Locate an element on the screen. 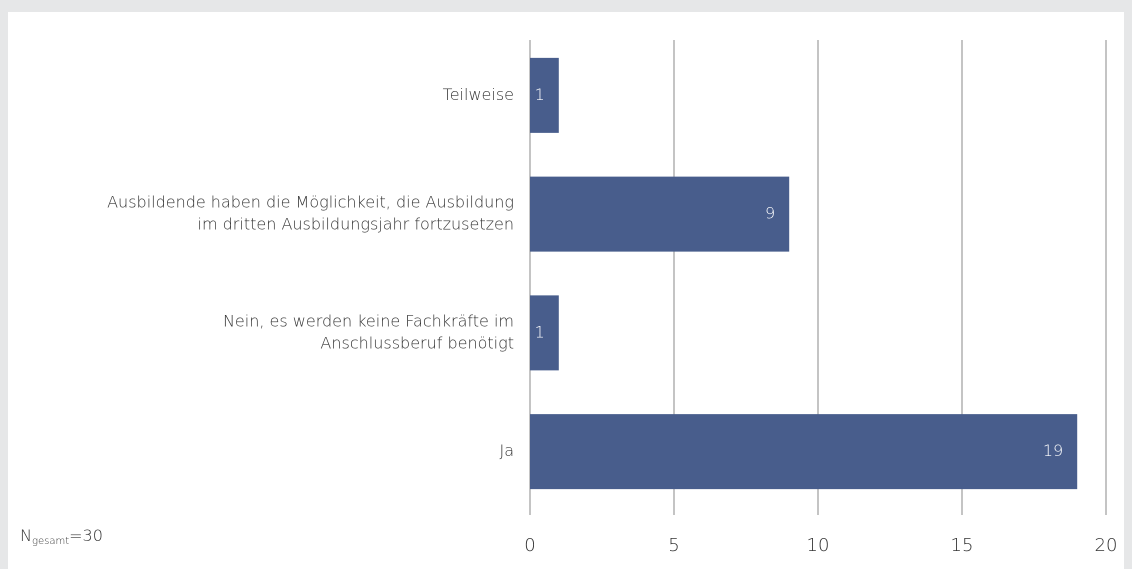 The height and width of the screenshot is (569, 1132). y-tick-label: Ja is located at coordinates (506, 450).